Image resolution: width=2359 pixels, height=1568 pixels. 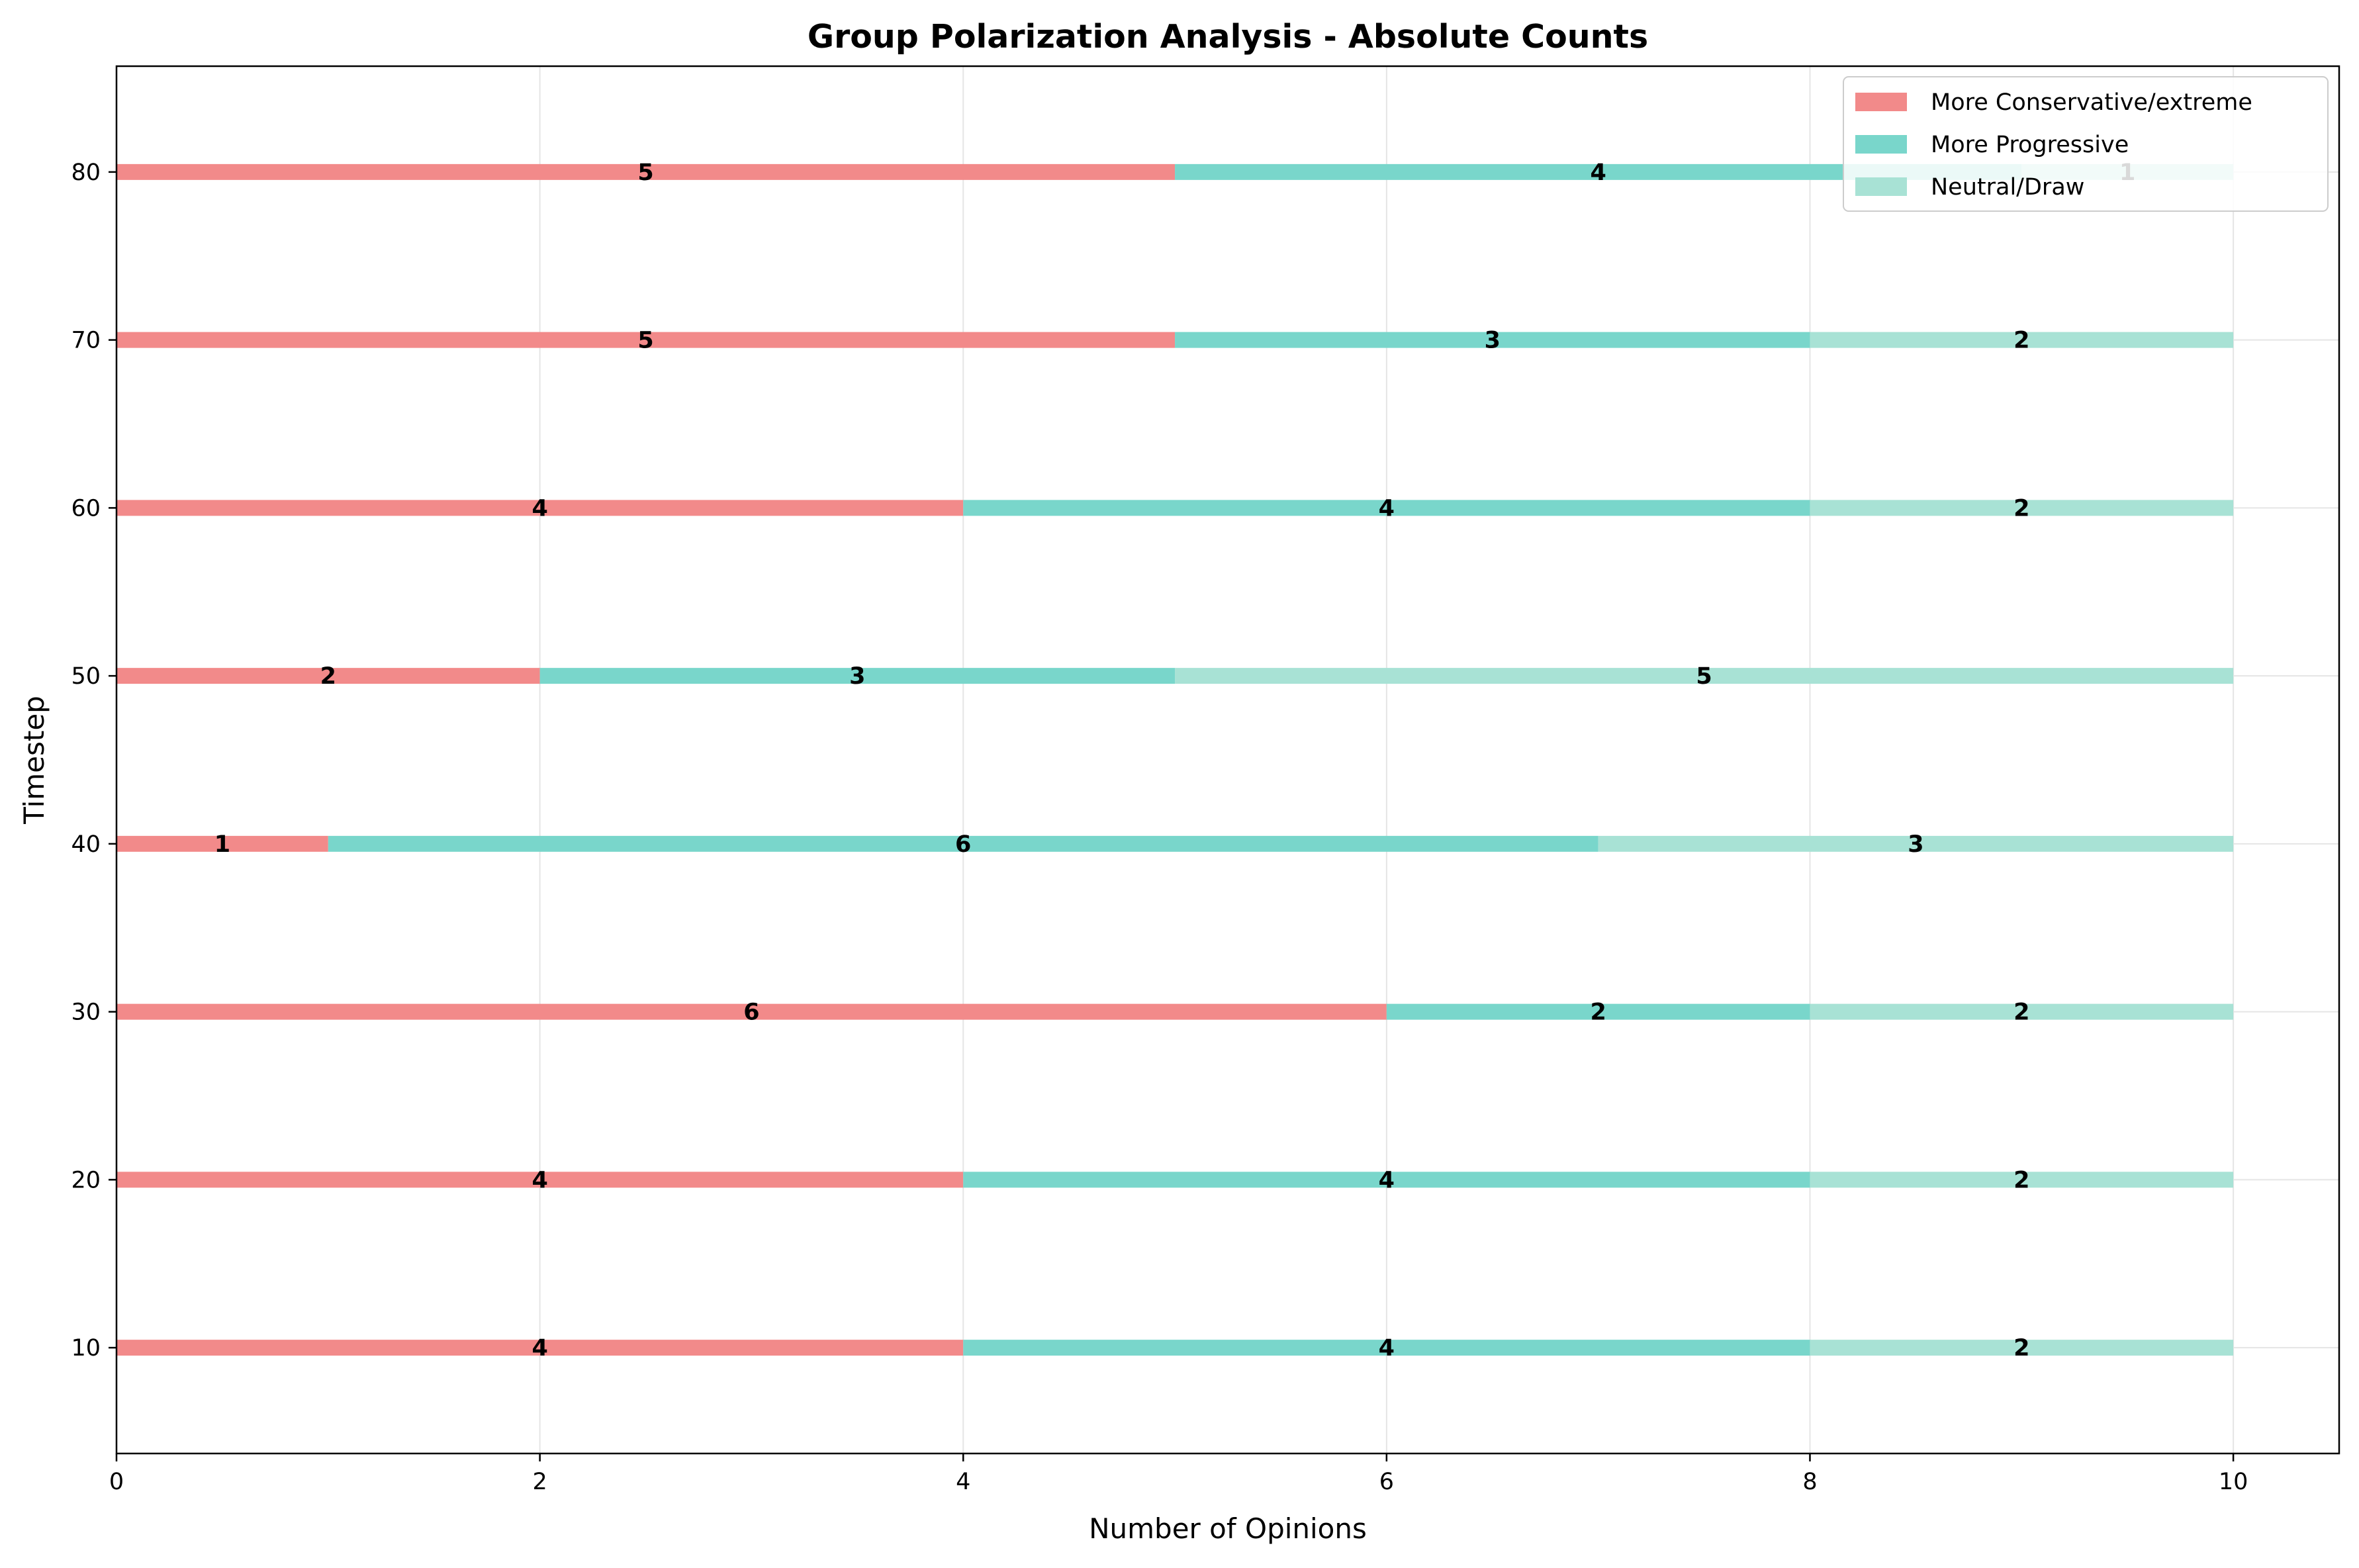 I want to click on y-tick-label: 60, so click(x=86, y=508).